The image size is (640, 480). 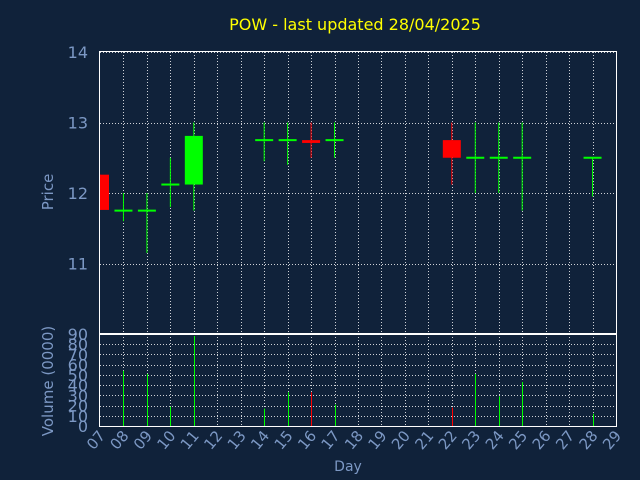 I want to click on volume-tick-label: 0, so click(x=83, y=426).